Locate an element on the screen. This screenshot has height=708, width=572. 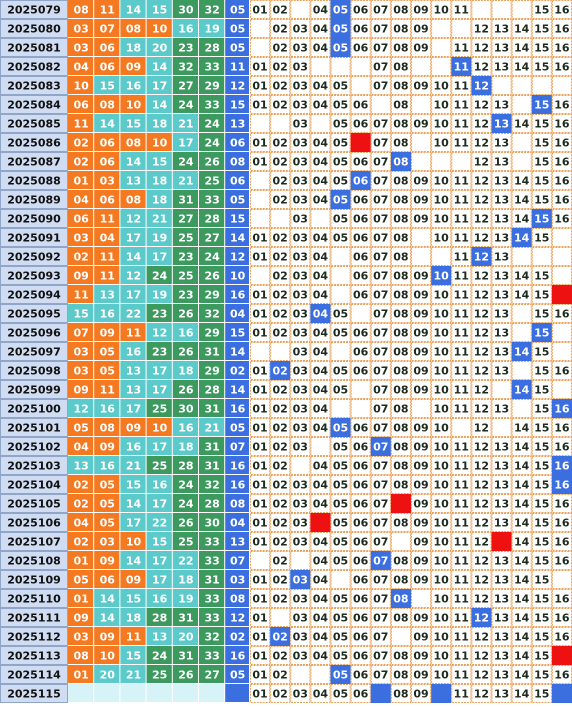
red-ball: 18 is located at coordinates (159, 124).